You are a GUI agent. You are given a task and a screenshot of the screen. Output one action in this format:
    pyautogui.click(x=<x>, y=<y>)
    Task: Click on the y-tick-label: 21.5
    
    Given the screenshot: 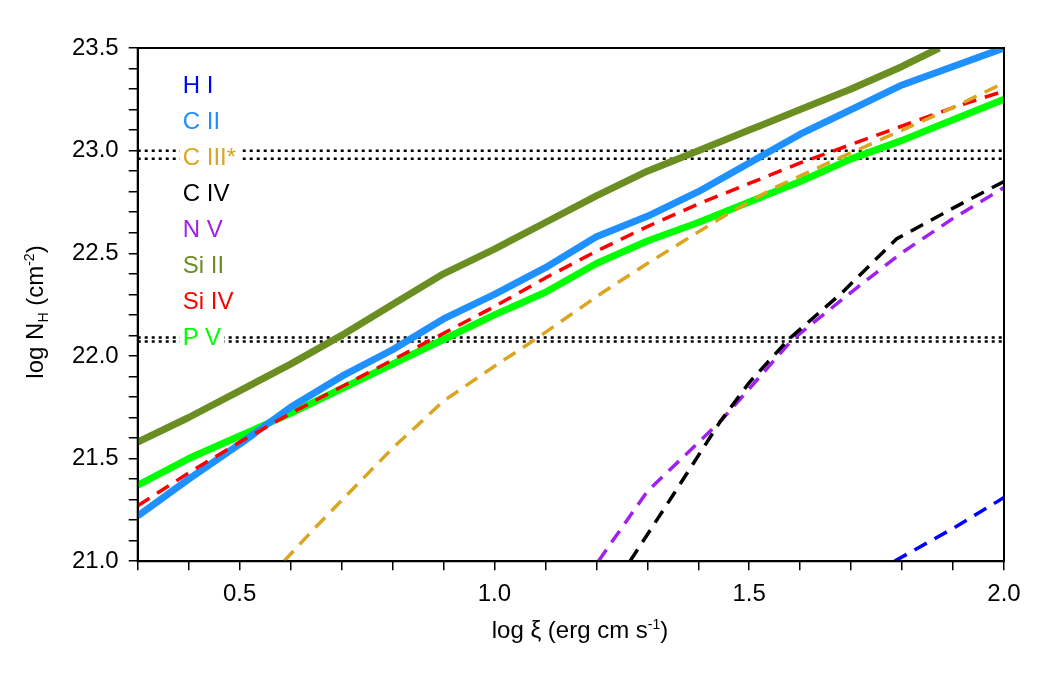 What is the action you would take?
    pyautogui.click(x=95, y=457)
    